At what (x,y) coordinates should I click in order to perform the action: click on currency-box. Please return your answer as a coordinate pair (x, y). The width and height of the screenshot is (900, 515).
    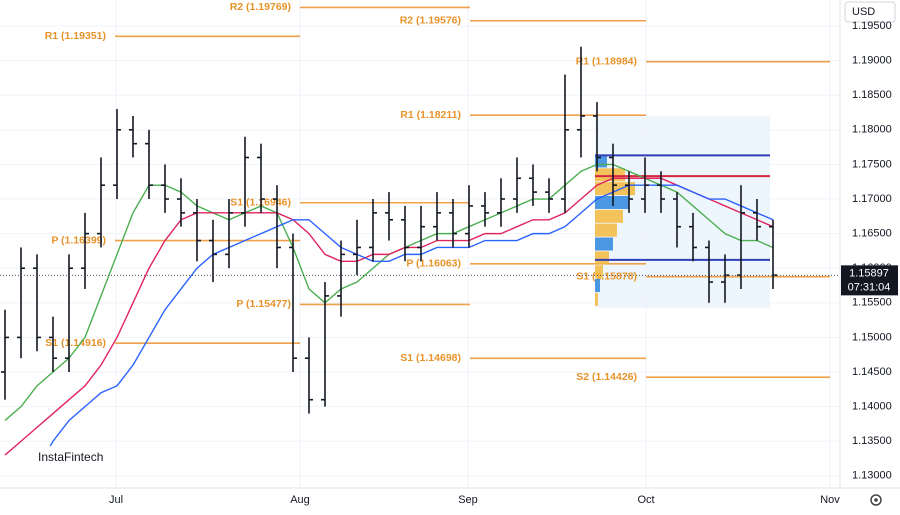
    Looking at the image, I should click on (870, 12).